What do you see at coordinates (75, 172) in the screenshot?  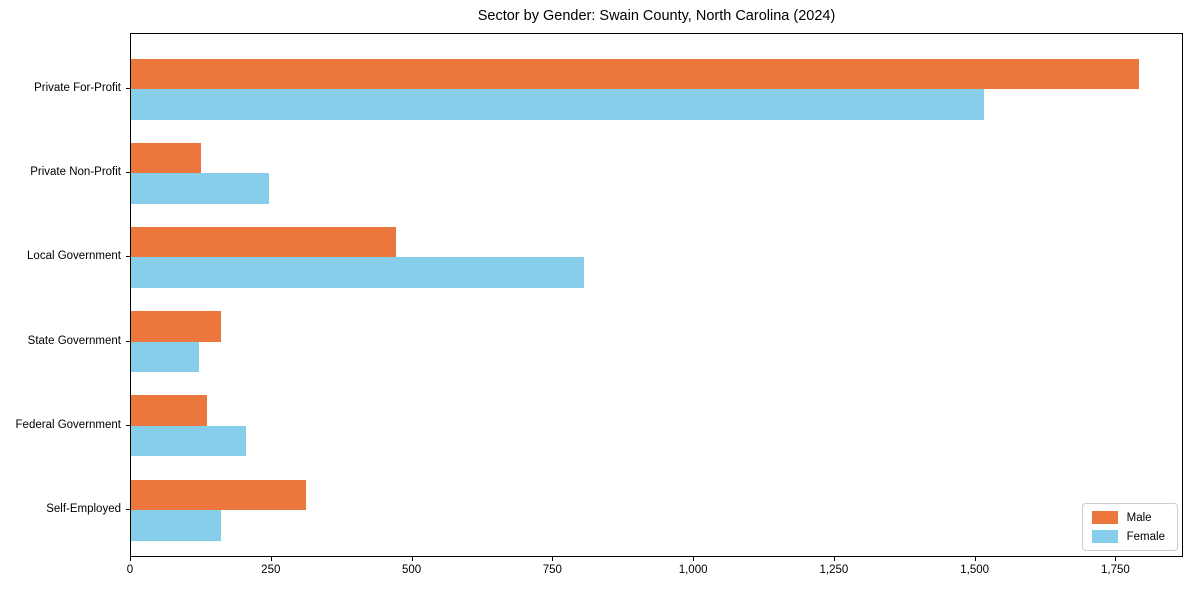 I see `y-axis-label: Private Non-Profit` at bounding box center [75, 172].